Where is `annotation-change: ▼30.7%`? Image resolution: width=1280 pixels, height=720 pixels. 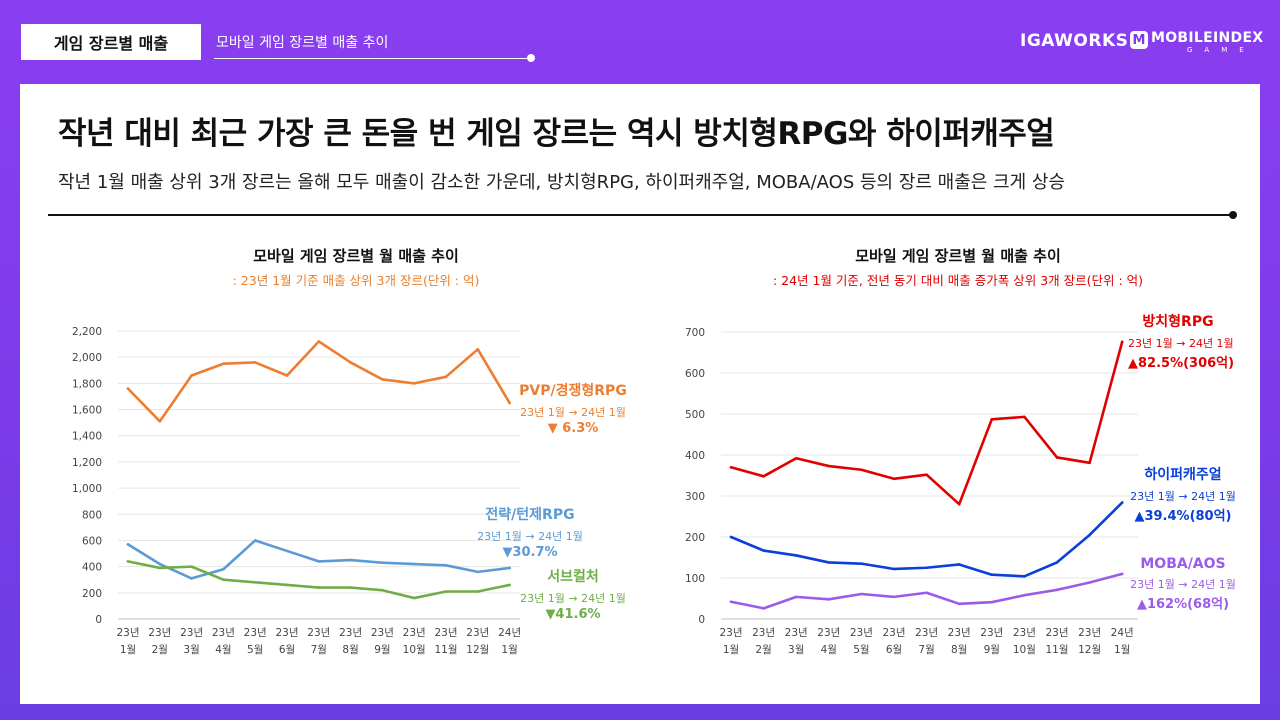
annotation-change: ▼30.7% is located at coordinates (530, 552).